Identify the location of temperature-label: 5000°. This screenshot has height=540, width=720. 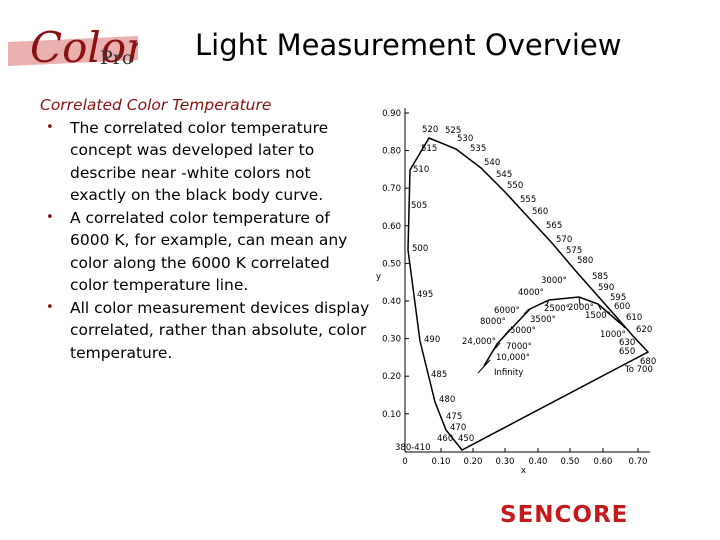
(523, 331).